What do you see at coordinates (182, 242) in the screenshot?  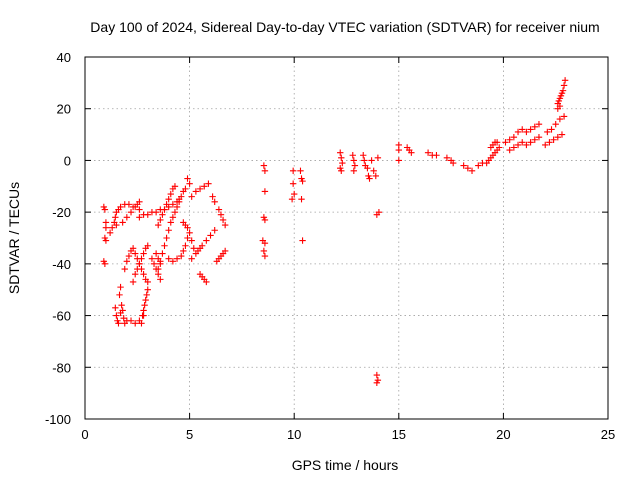 I see `series-mid-ring` at bounding box center [182, 242].